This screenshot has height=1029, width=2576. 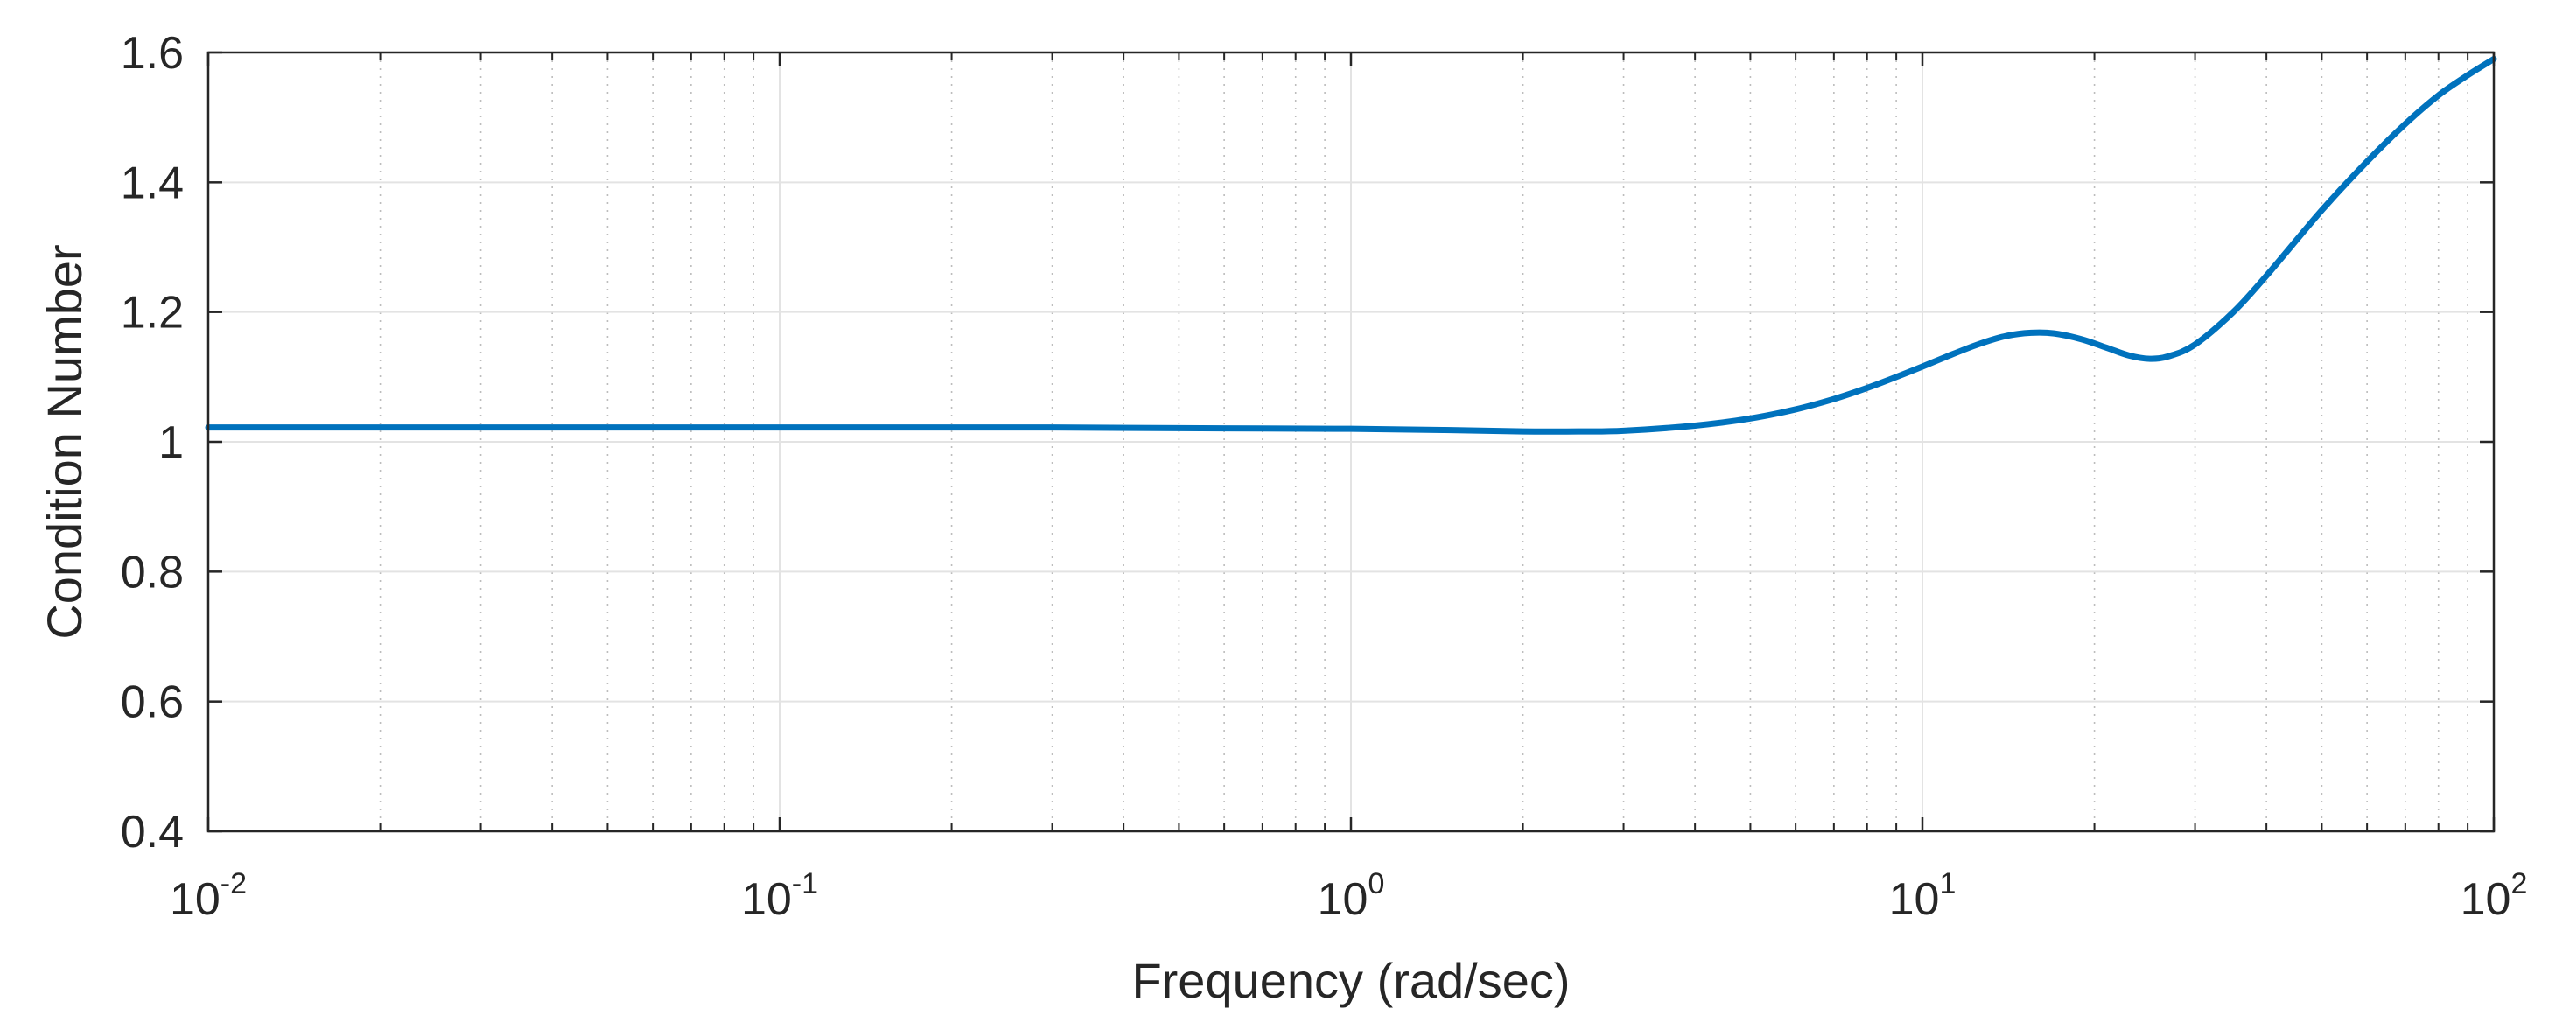 I want to click on x-tick-labels: 10⁻² 10⁻¹ 10⁰ 10¹ 10², so click(x=1348, y=896).